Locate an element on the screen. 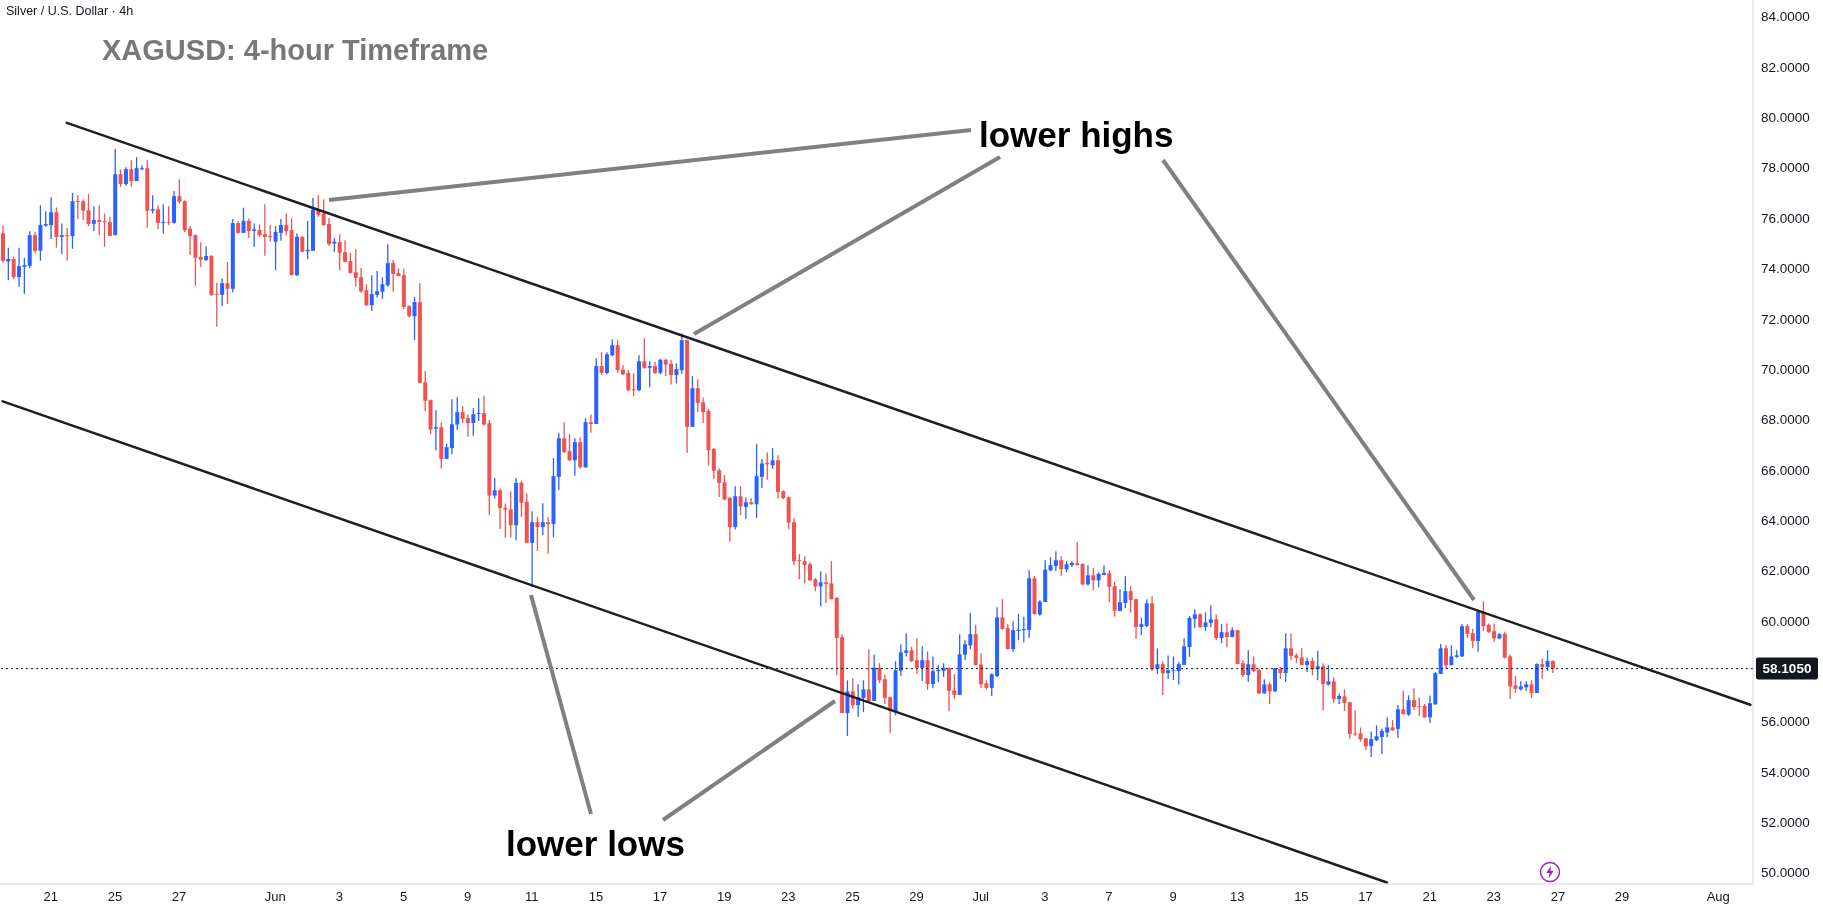 This screenshot has height=920, width=1823. x-tick-label: 21 is located at coordinates (51, 897).